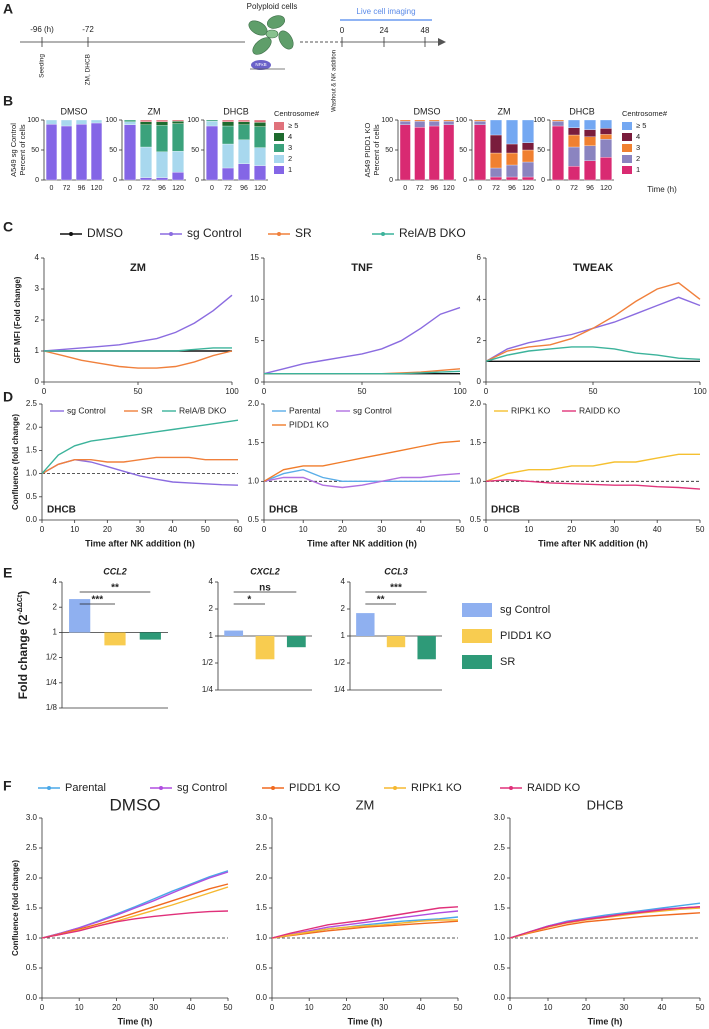 This screenshot has height=1029, width=709. What do you see at coordinates (436, 788) in the screenshot?
I see `legend-label: RIPK1 KO` at bounding box center [436, 788].